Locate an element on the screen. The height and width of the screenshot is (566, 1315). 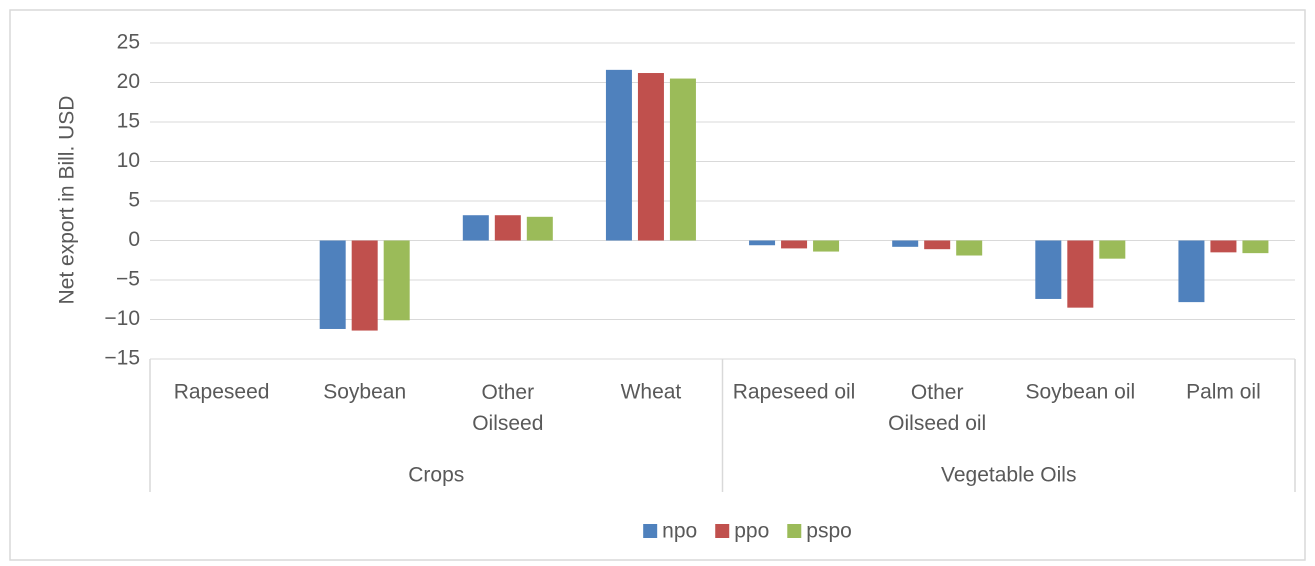
x-tick-label: Rapeseed is located at coordinates (222, 392).